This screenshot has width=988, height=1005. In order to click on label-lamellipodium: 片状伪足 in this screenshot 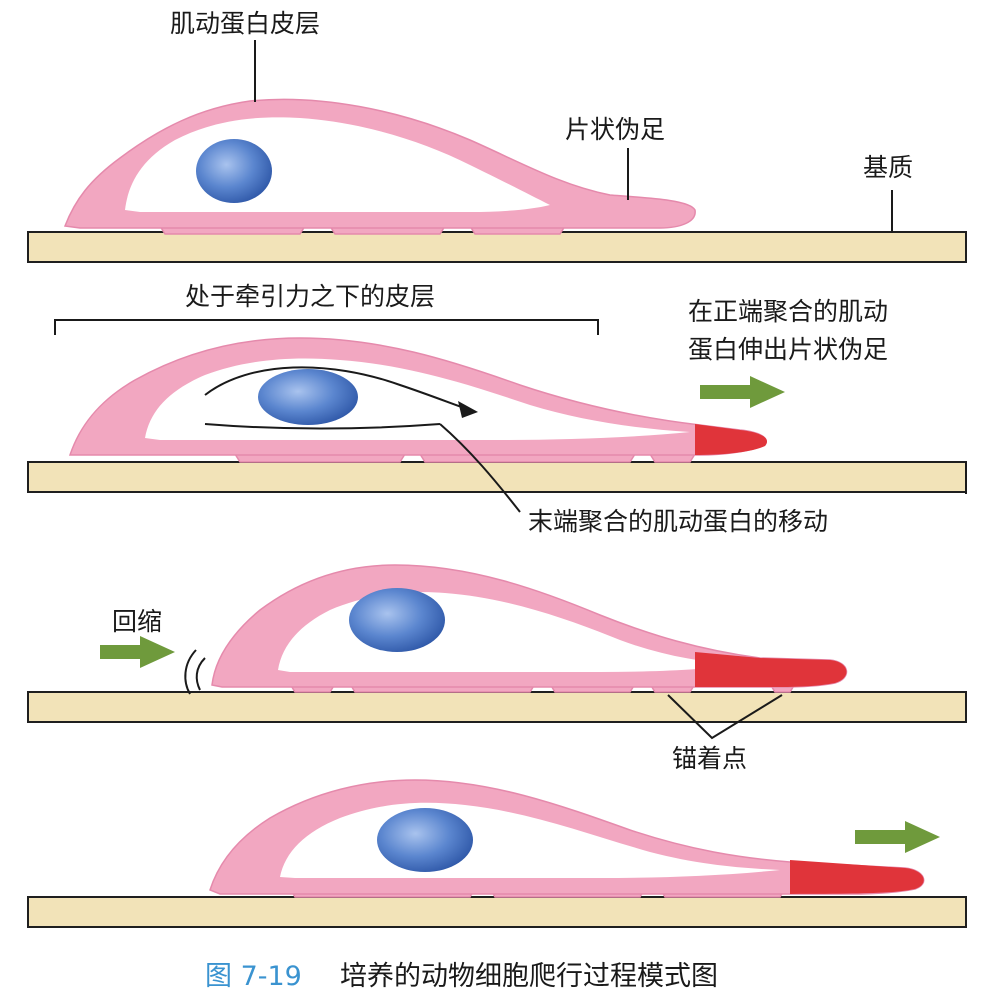, I will do `click(615, 129)`.